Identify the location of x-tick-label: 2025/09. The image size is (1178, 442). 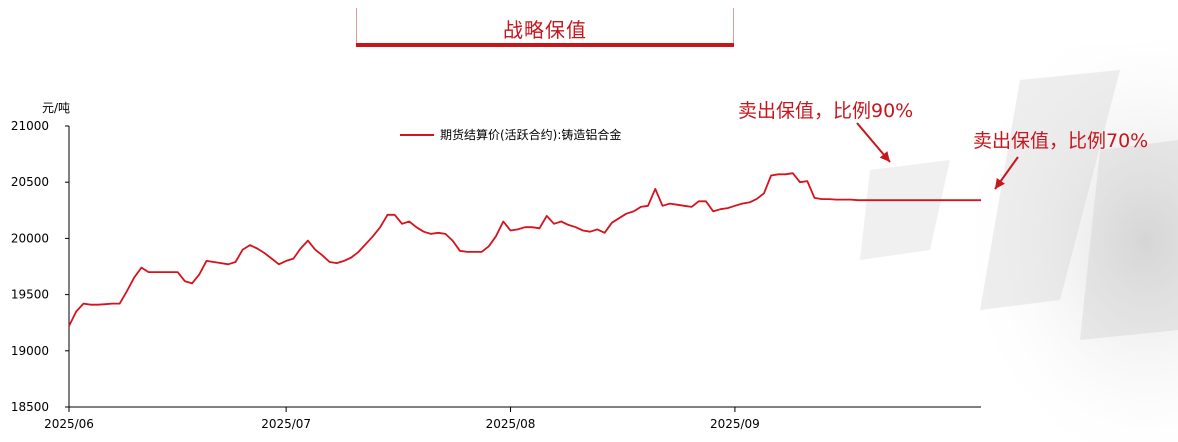
(735, 424).